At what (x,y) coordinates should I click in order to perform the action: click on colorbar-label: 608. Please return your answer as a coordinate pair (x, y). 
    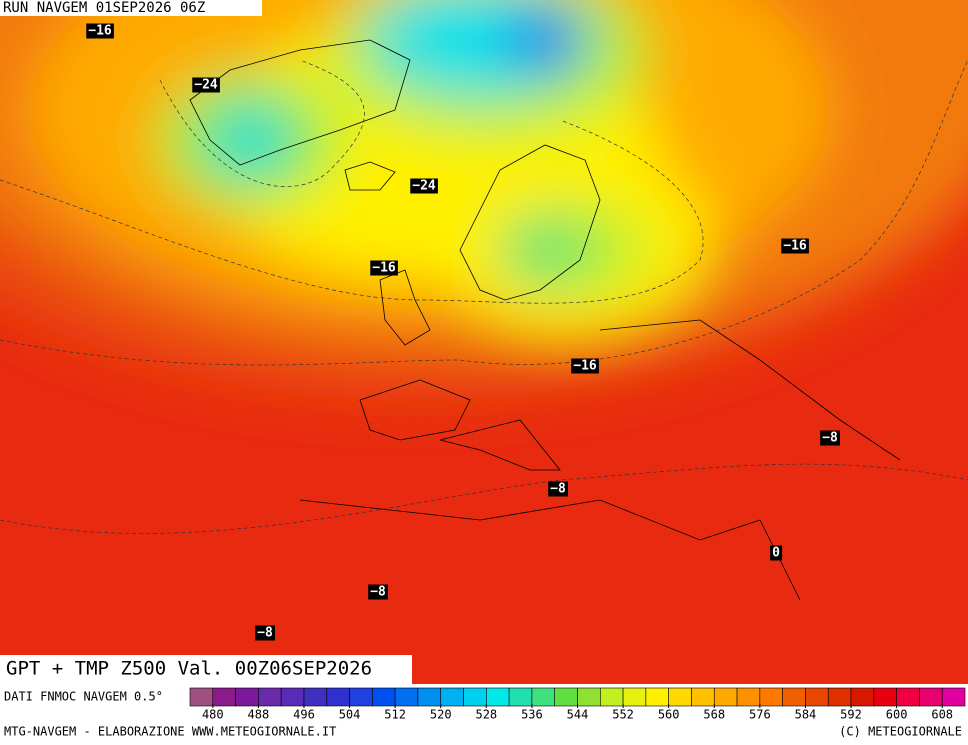
    Looking at the image, I should click on (942, 715).